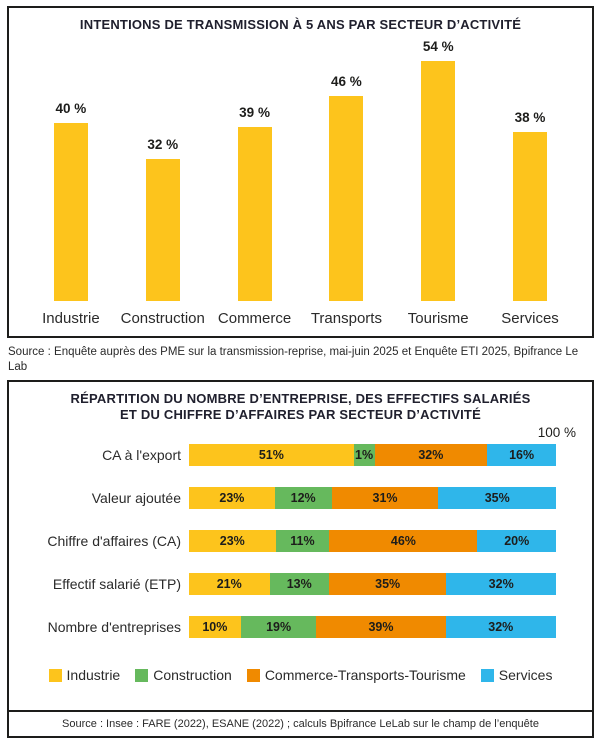 Image resolution: width=601 pixels, height=745 pixels. Describe the element at coordinates (163, 144) in the screenshot. I see `bar-value-label: 32 %` at that location.